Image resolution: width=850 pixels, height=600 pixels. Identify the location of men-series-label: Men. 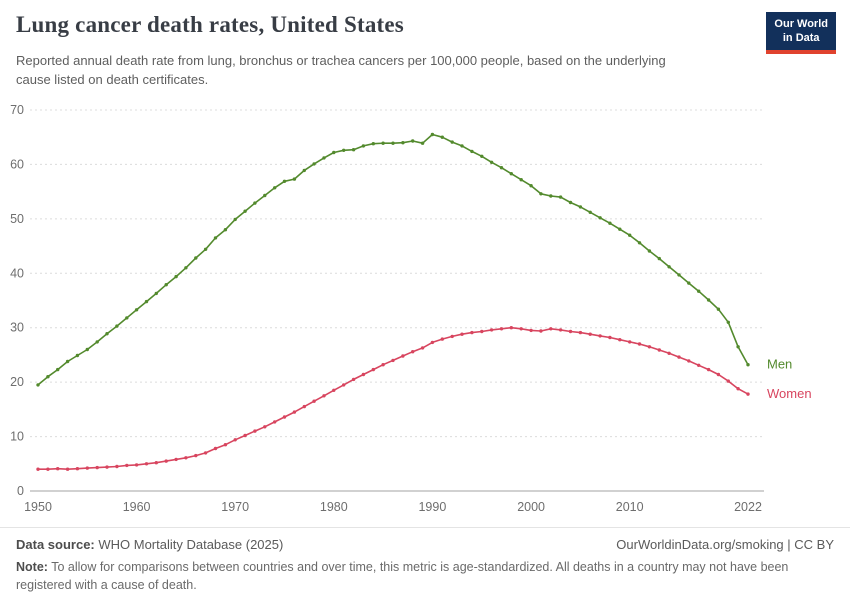
(779, 364).